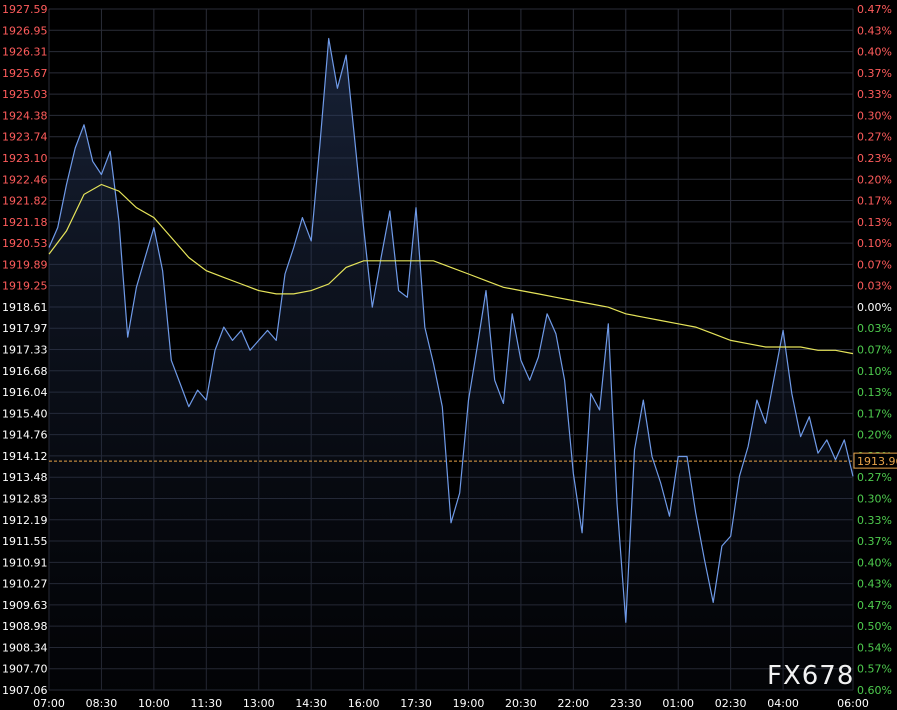  What do you see at coordinates (874, 307) in the screenshot?
I see `percent-tick-label: 0.00%` at bounding box center [874, 307].